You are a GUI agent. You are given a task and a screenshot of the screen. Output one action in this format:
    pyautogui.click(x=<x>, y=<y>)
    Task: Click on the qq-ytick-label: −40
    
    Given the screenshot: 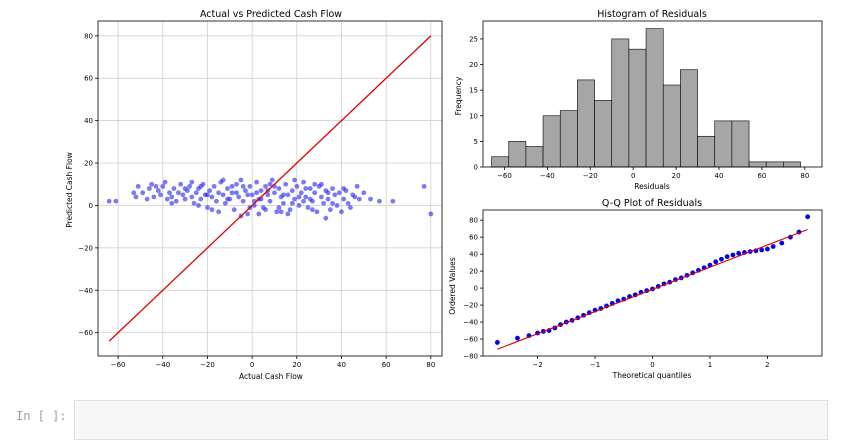 What is the action you would take?
    pyautogui.click(x=470, y=323)
    